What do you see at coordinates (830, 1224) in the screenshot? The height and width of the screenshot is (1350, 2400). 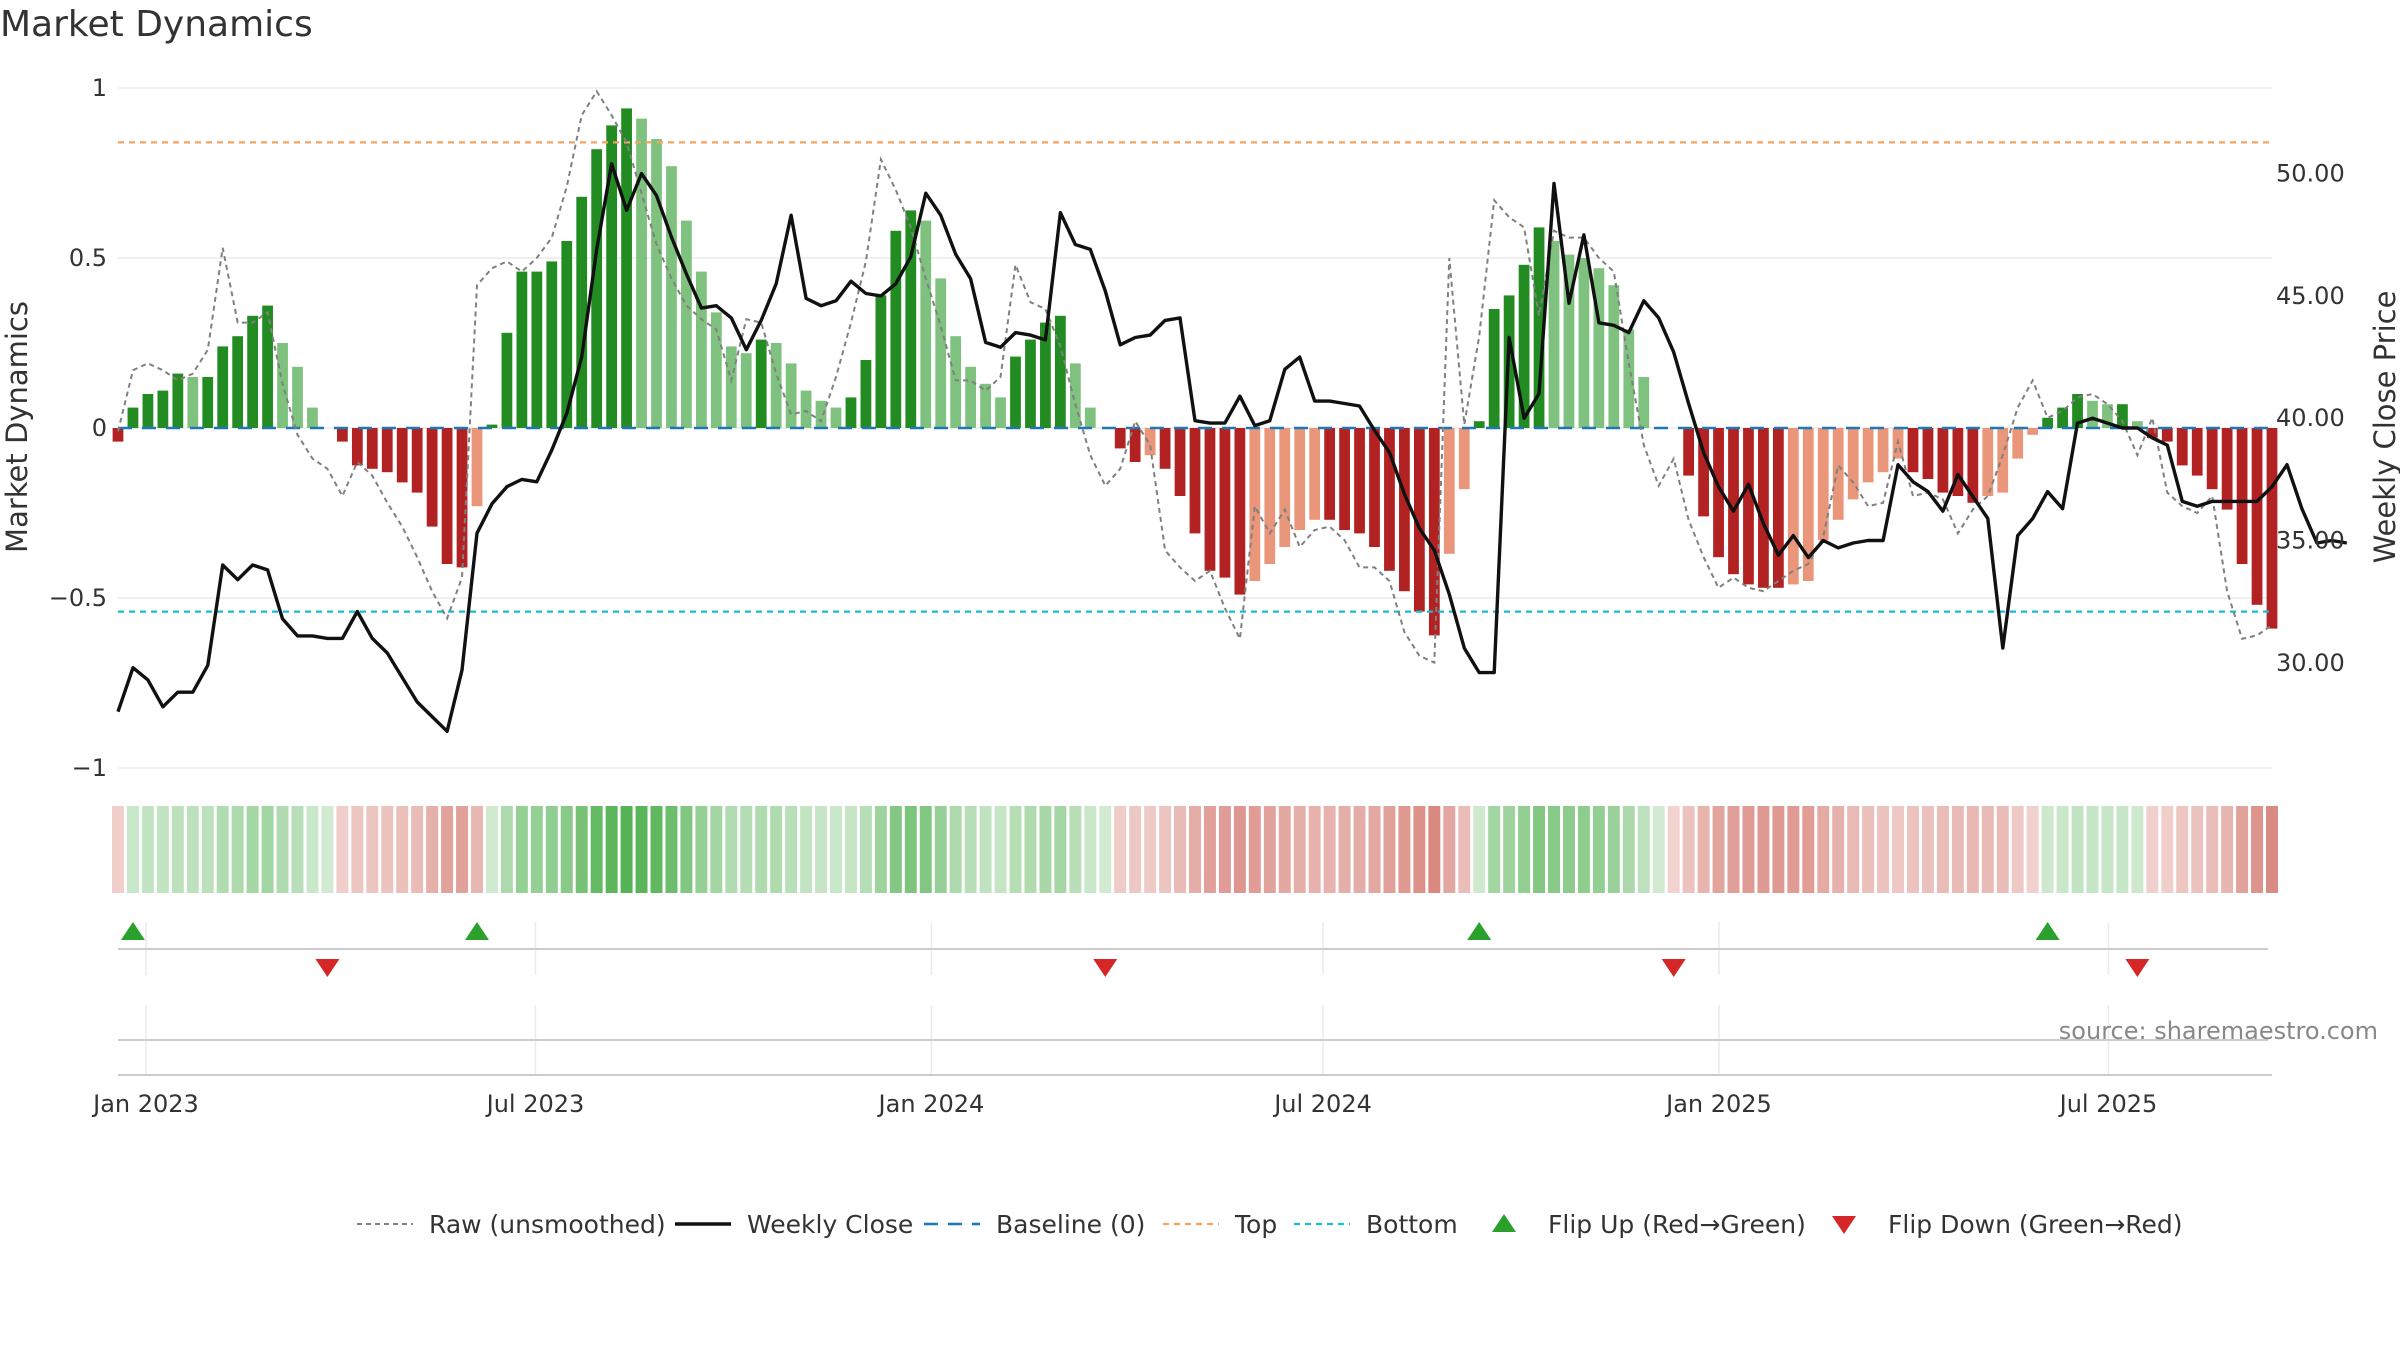 I see `legend-label: Weekly Close` at bounding box center [830, 1224].